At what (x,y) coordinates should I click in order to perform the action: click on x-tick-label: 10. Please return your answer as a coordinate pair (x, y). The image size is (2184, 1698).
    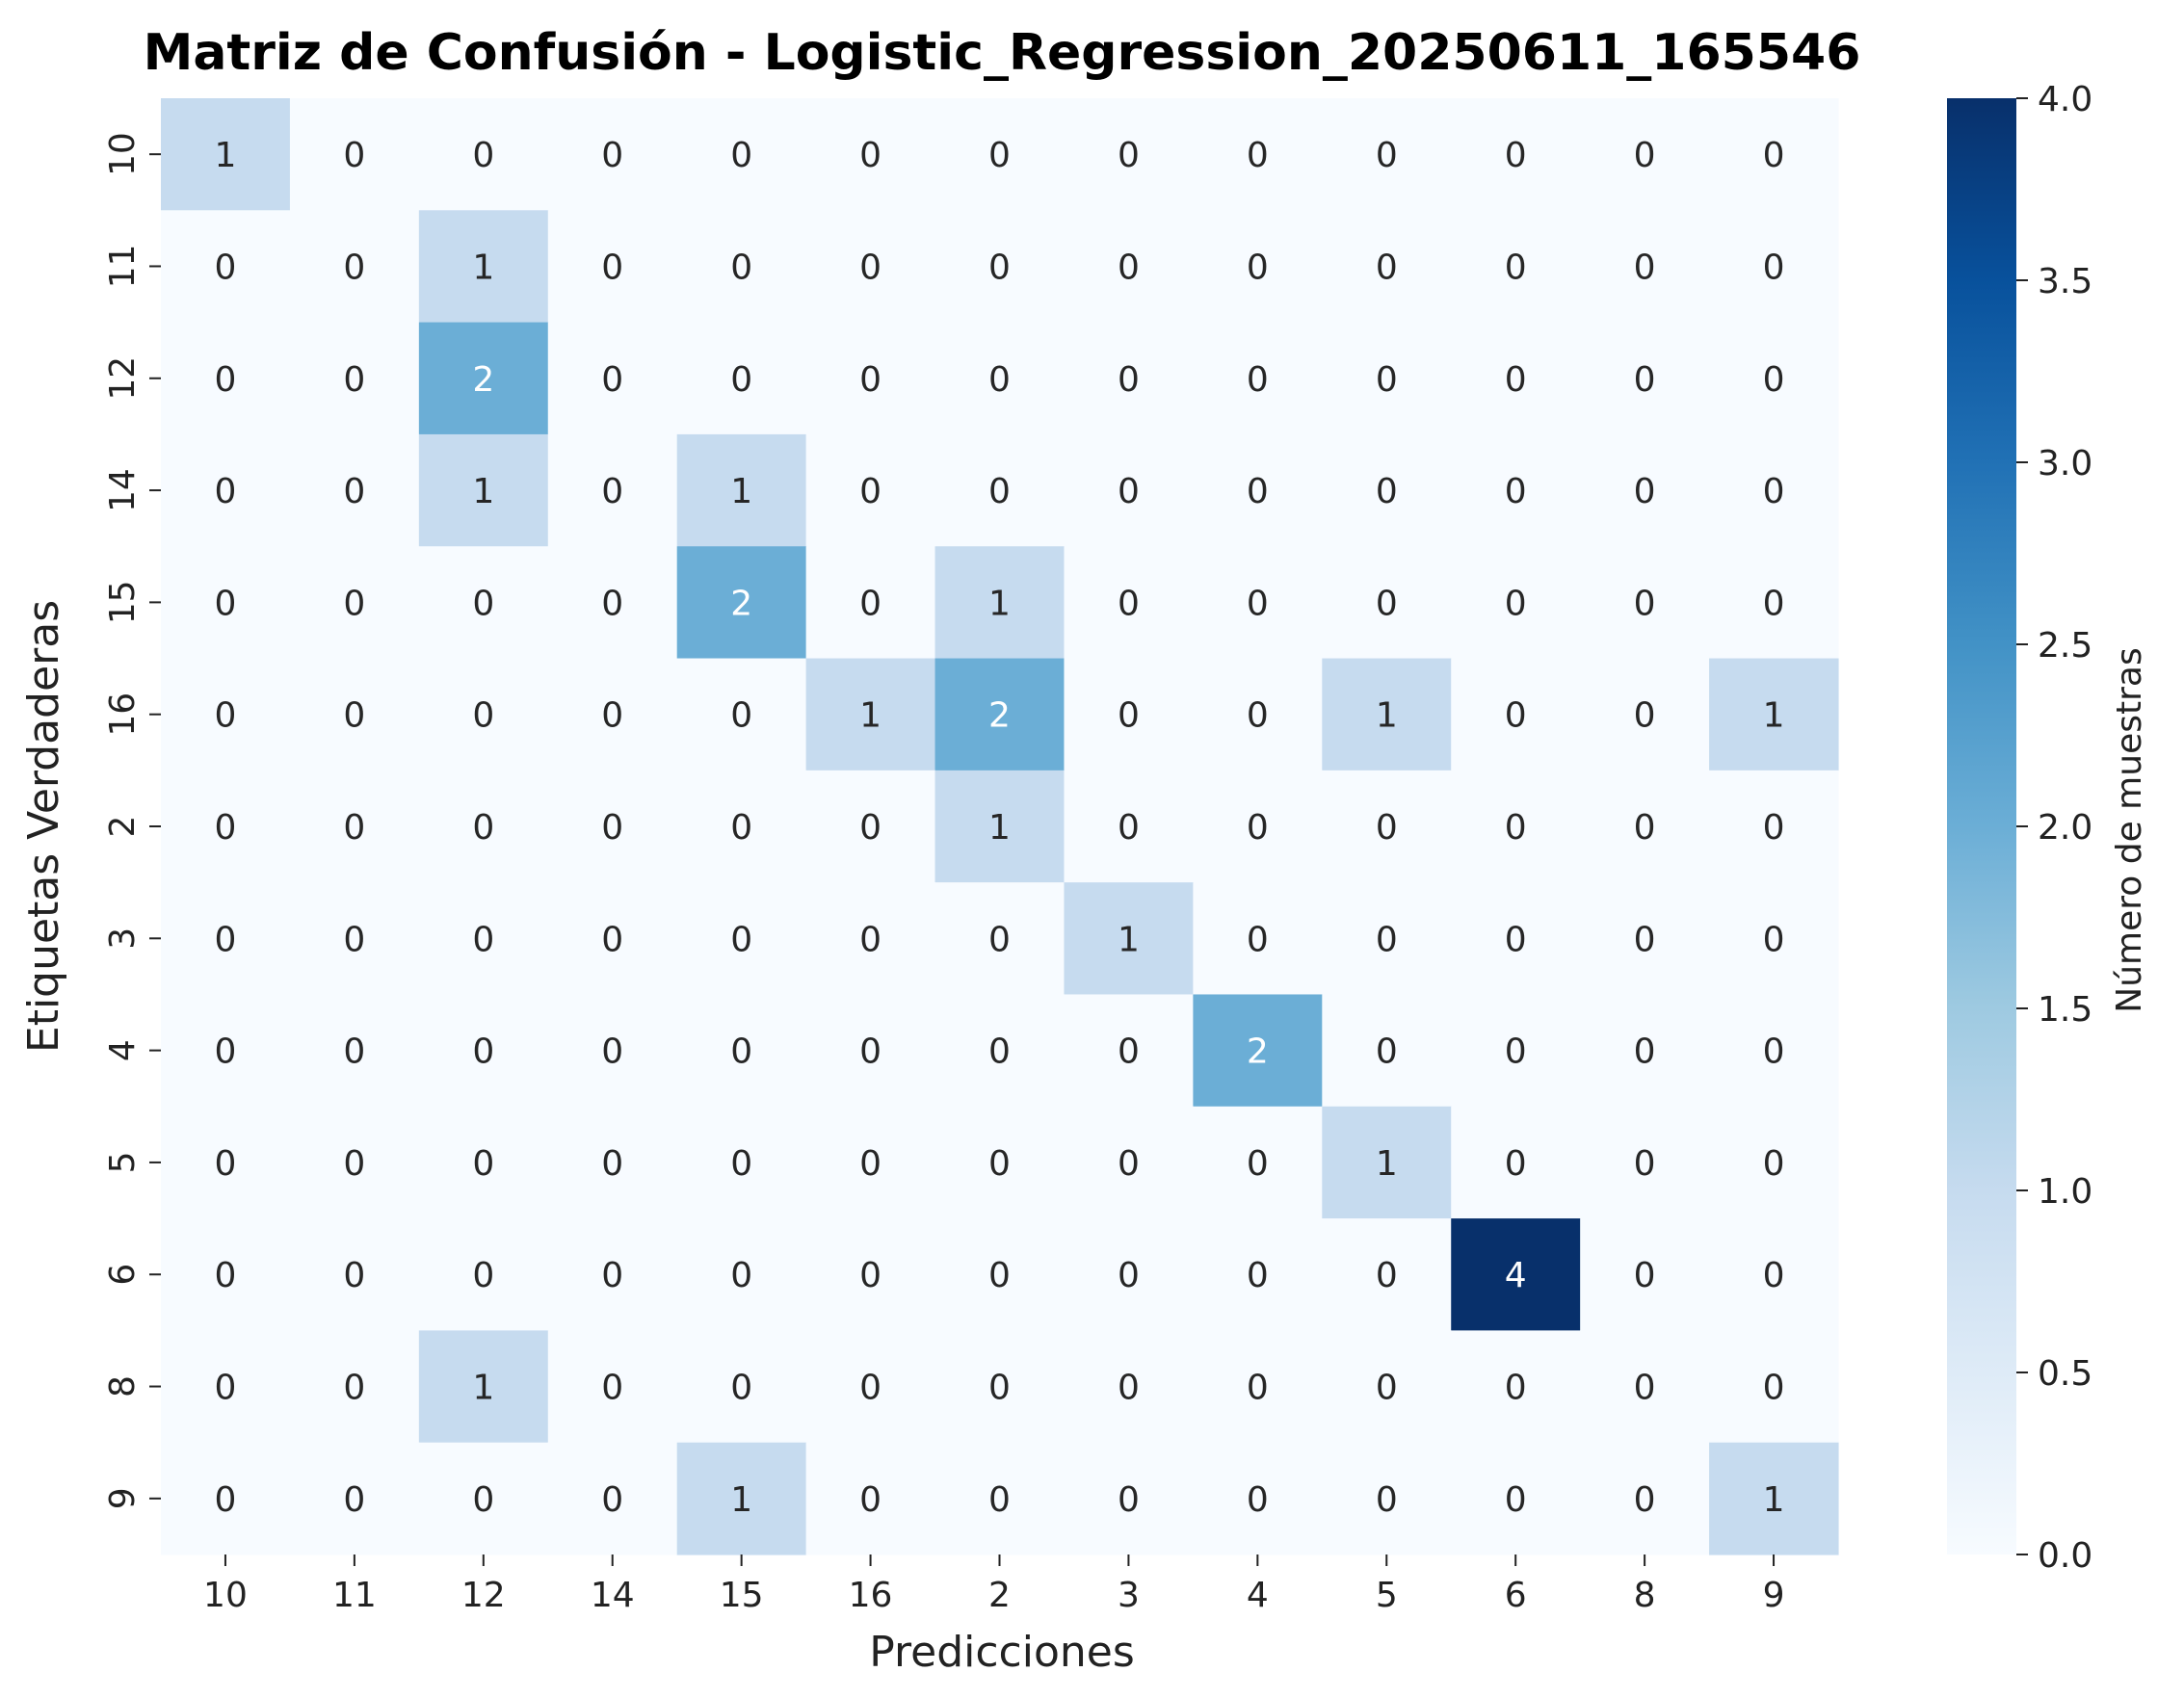
    Looking at the image, I should click on (226, 1595).